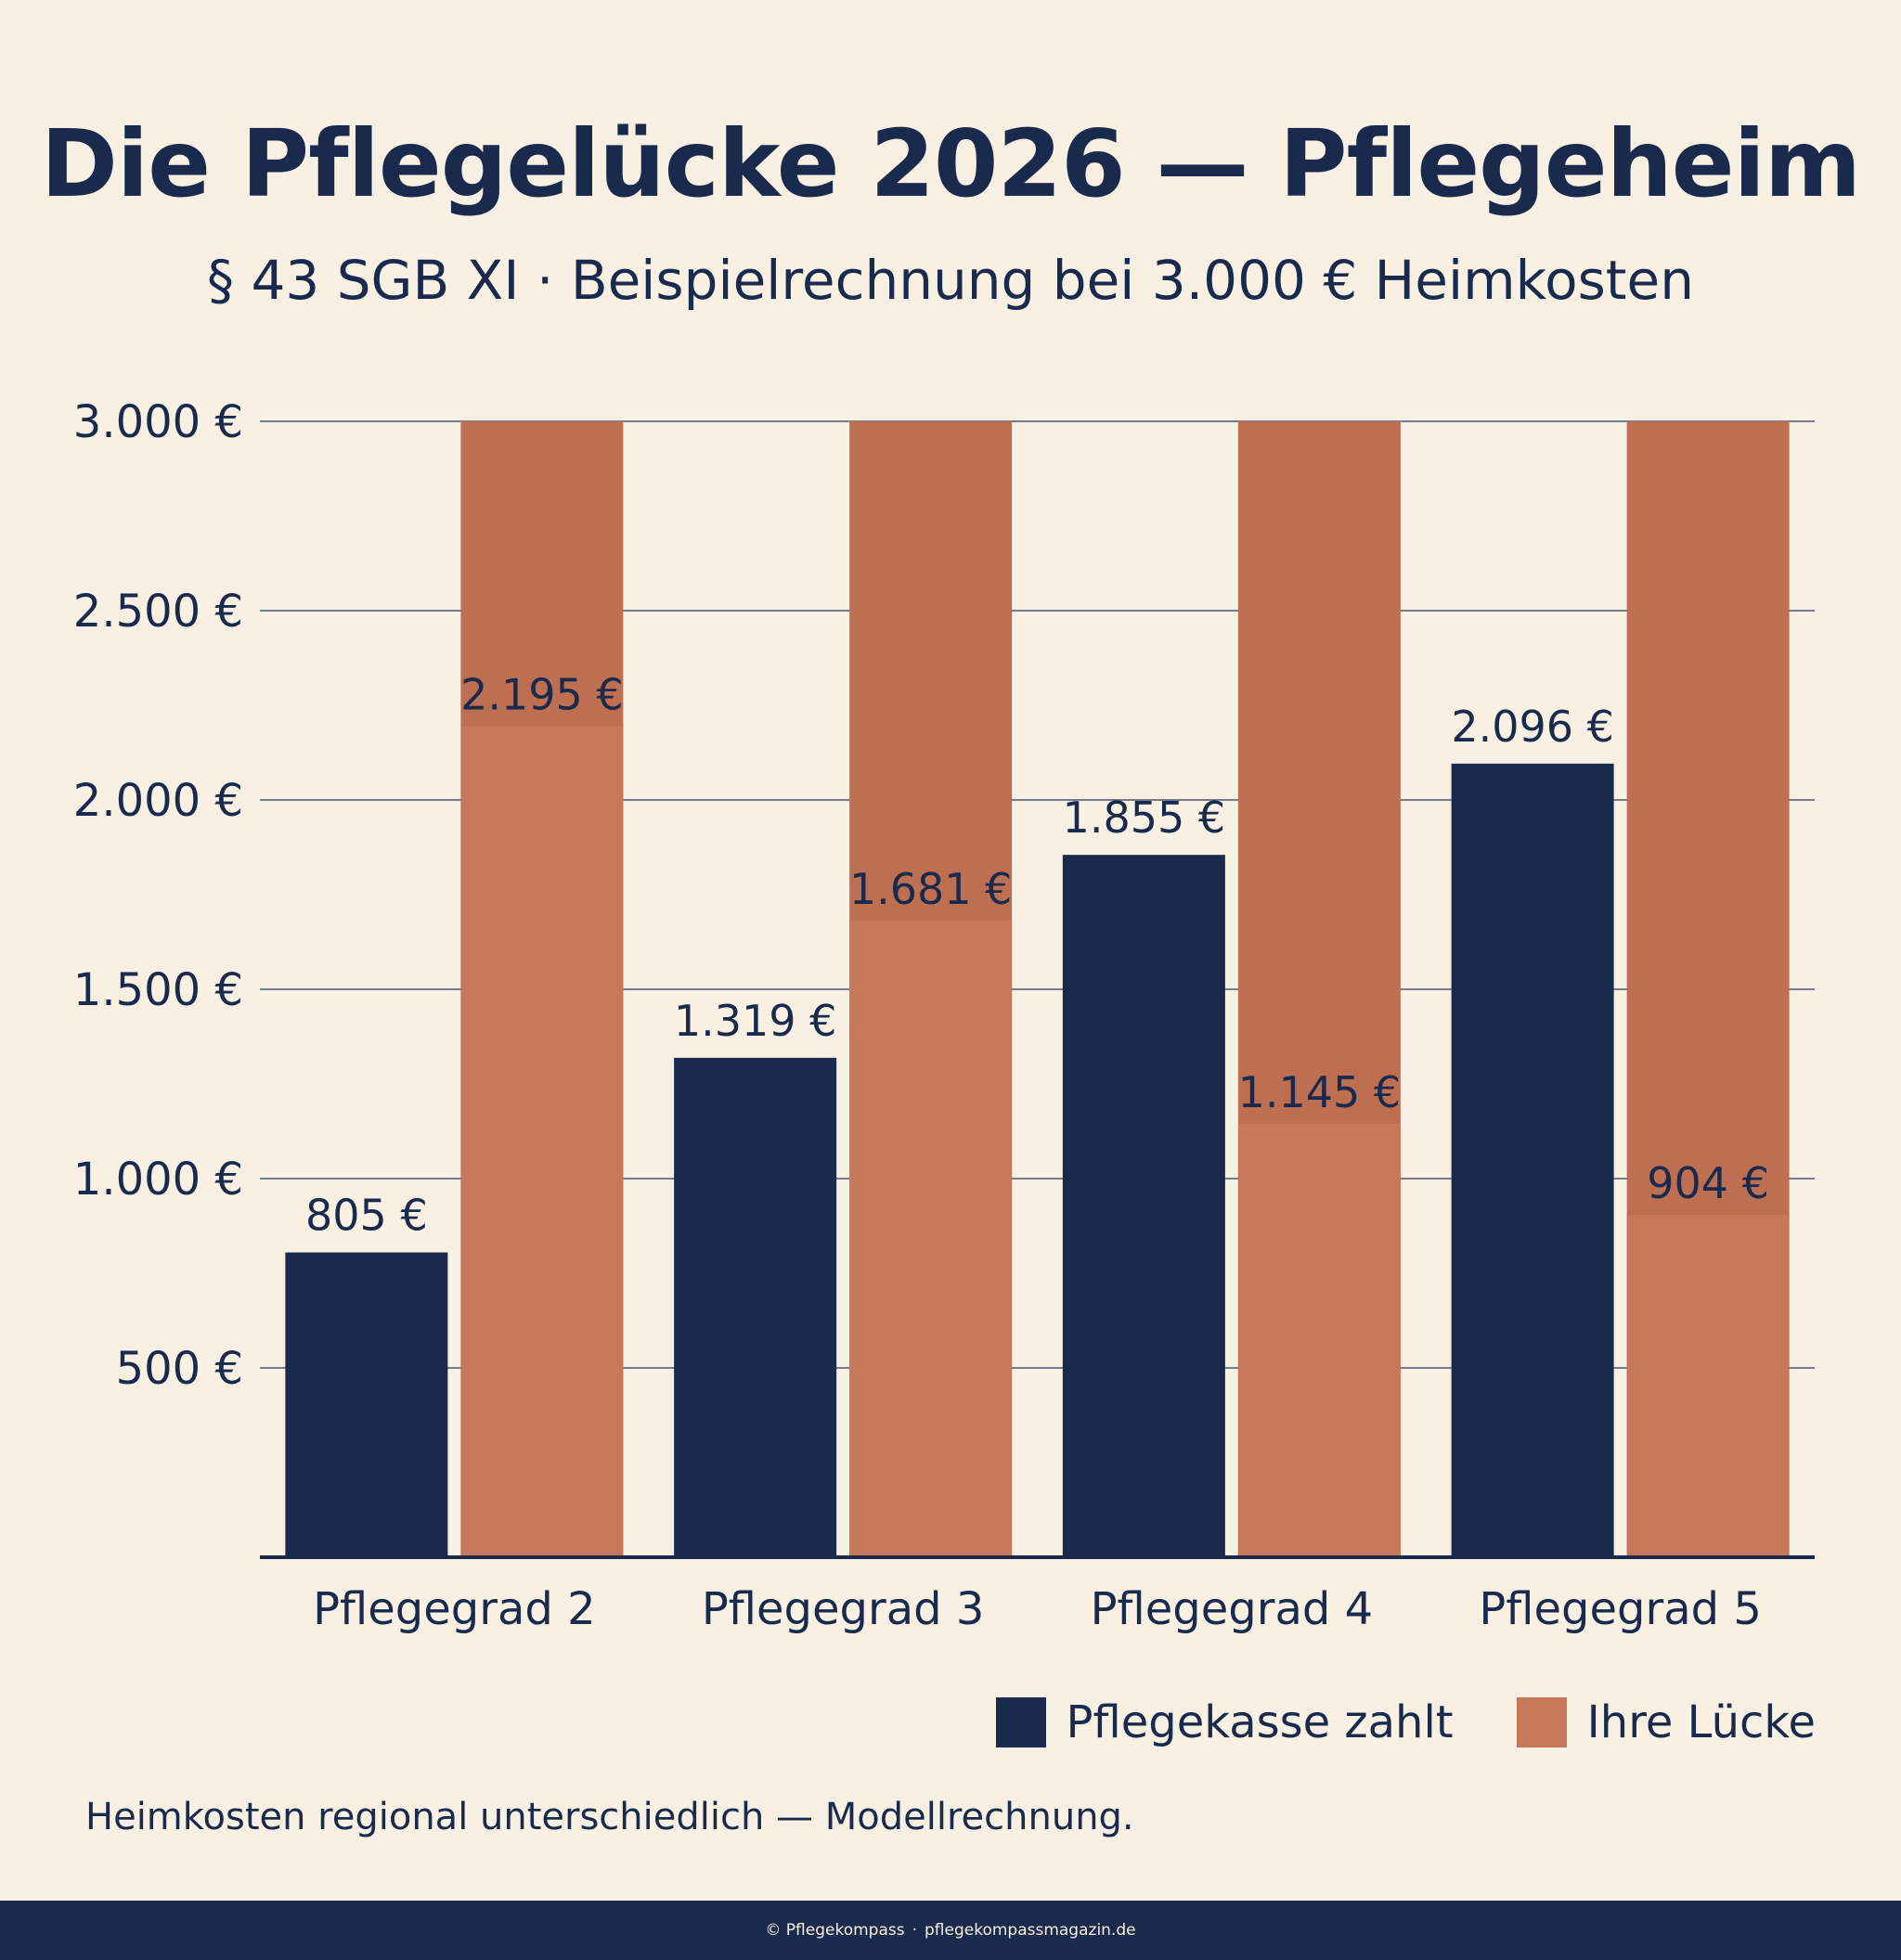 The height and width of the screenshot is (1960, 1901). Describe the element at coordinates (950, 164) in the screenshot. I see `chart-title: Die Pflegelücke 2026 — Pflegeheim` at that location.